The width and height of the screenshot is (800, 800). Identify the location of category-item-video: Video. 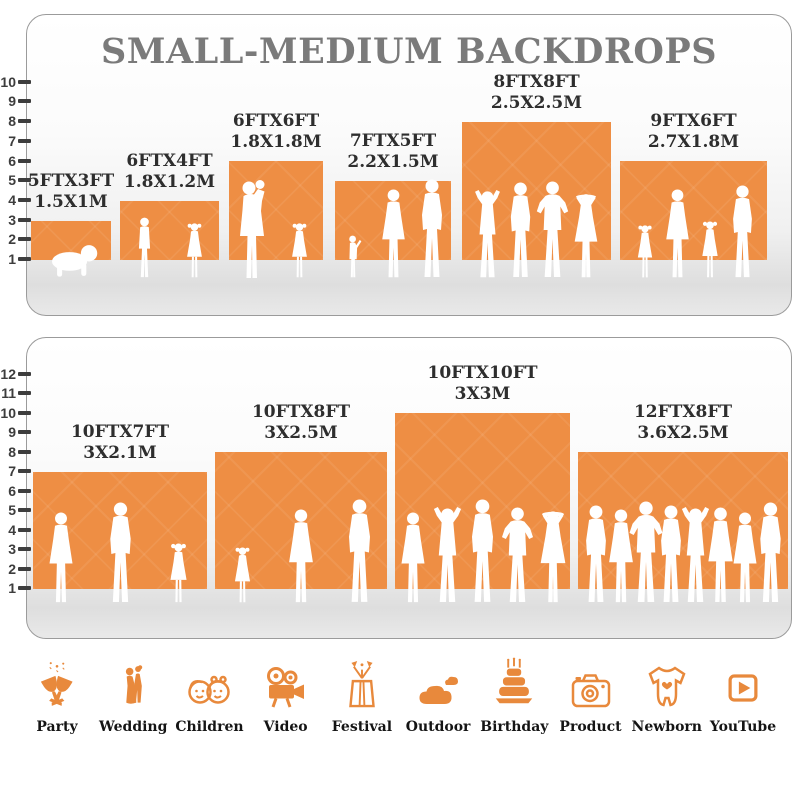
(286, 696).